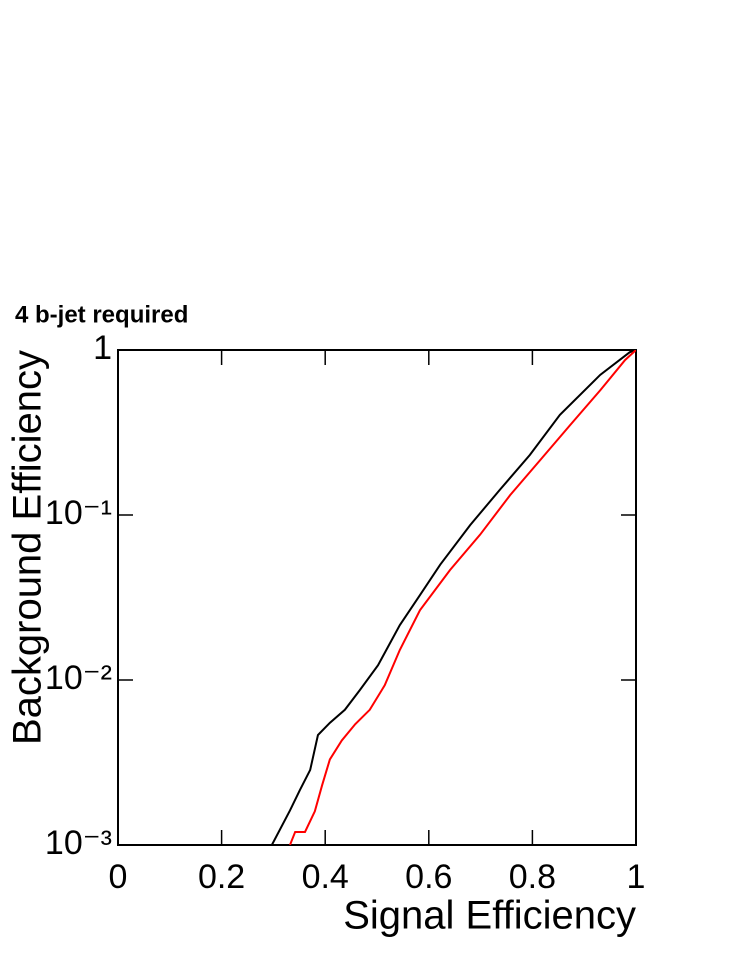 The width and height of the screenshot is (747, 967). I want to click on y-tick-label: 1, so click(102, 348).